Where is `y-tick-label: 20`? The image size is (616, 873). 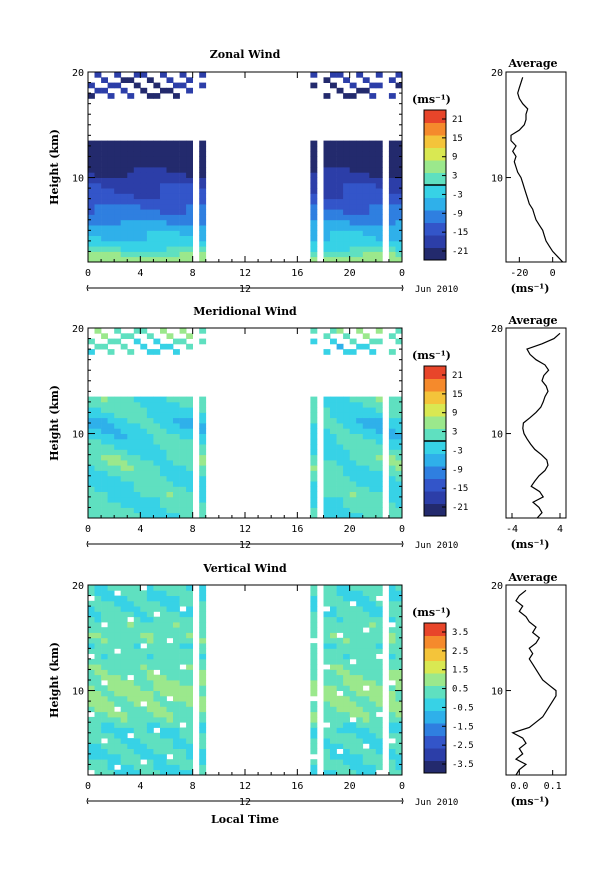
y-tick-label: 20 is located at coordinates (78, 586).